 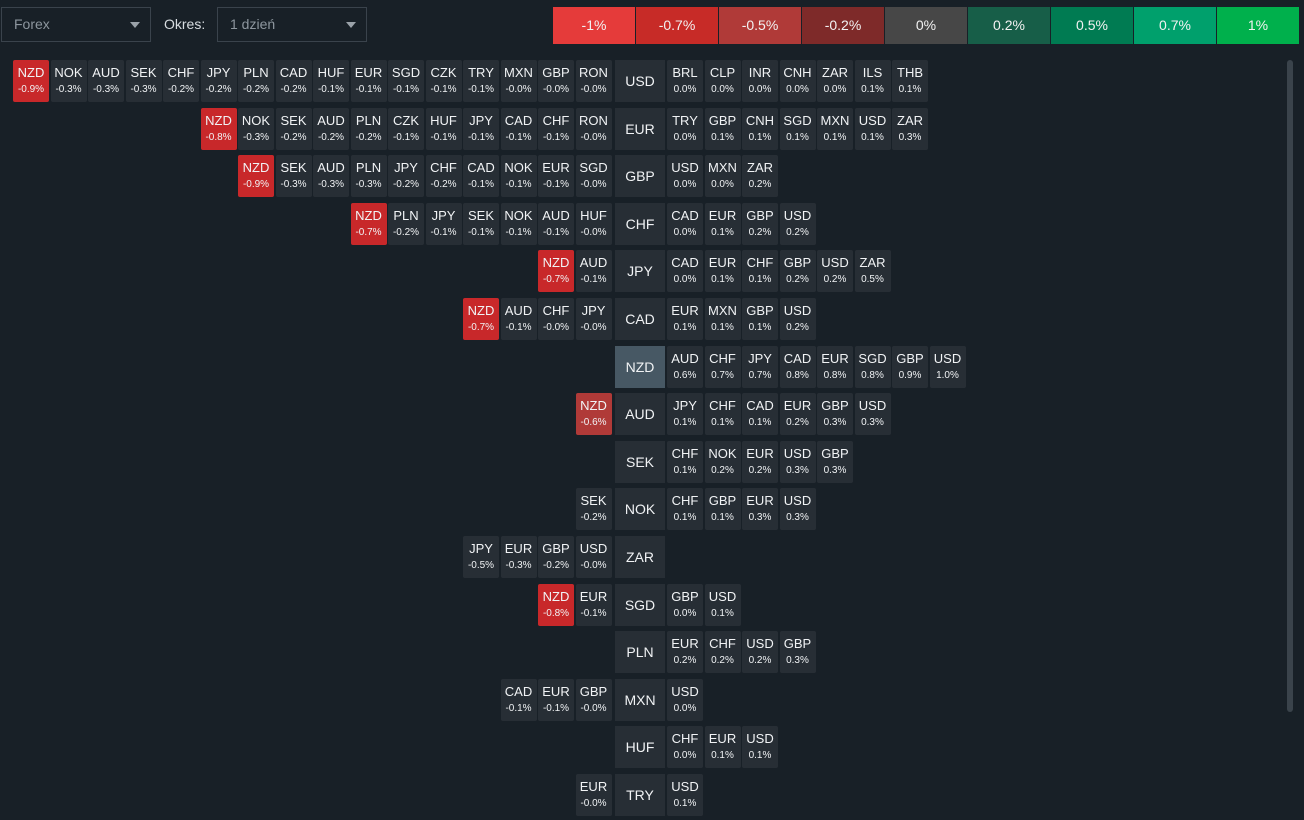 What do you see at coordinates (640, 604) in the screenshot?
I see `base-currency: SGD` at bounding box center [640, 604].